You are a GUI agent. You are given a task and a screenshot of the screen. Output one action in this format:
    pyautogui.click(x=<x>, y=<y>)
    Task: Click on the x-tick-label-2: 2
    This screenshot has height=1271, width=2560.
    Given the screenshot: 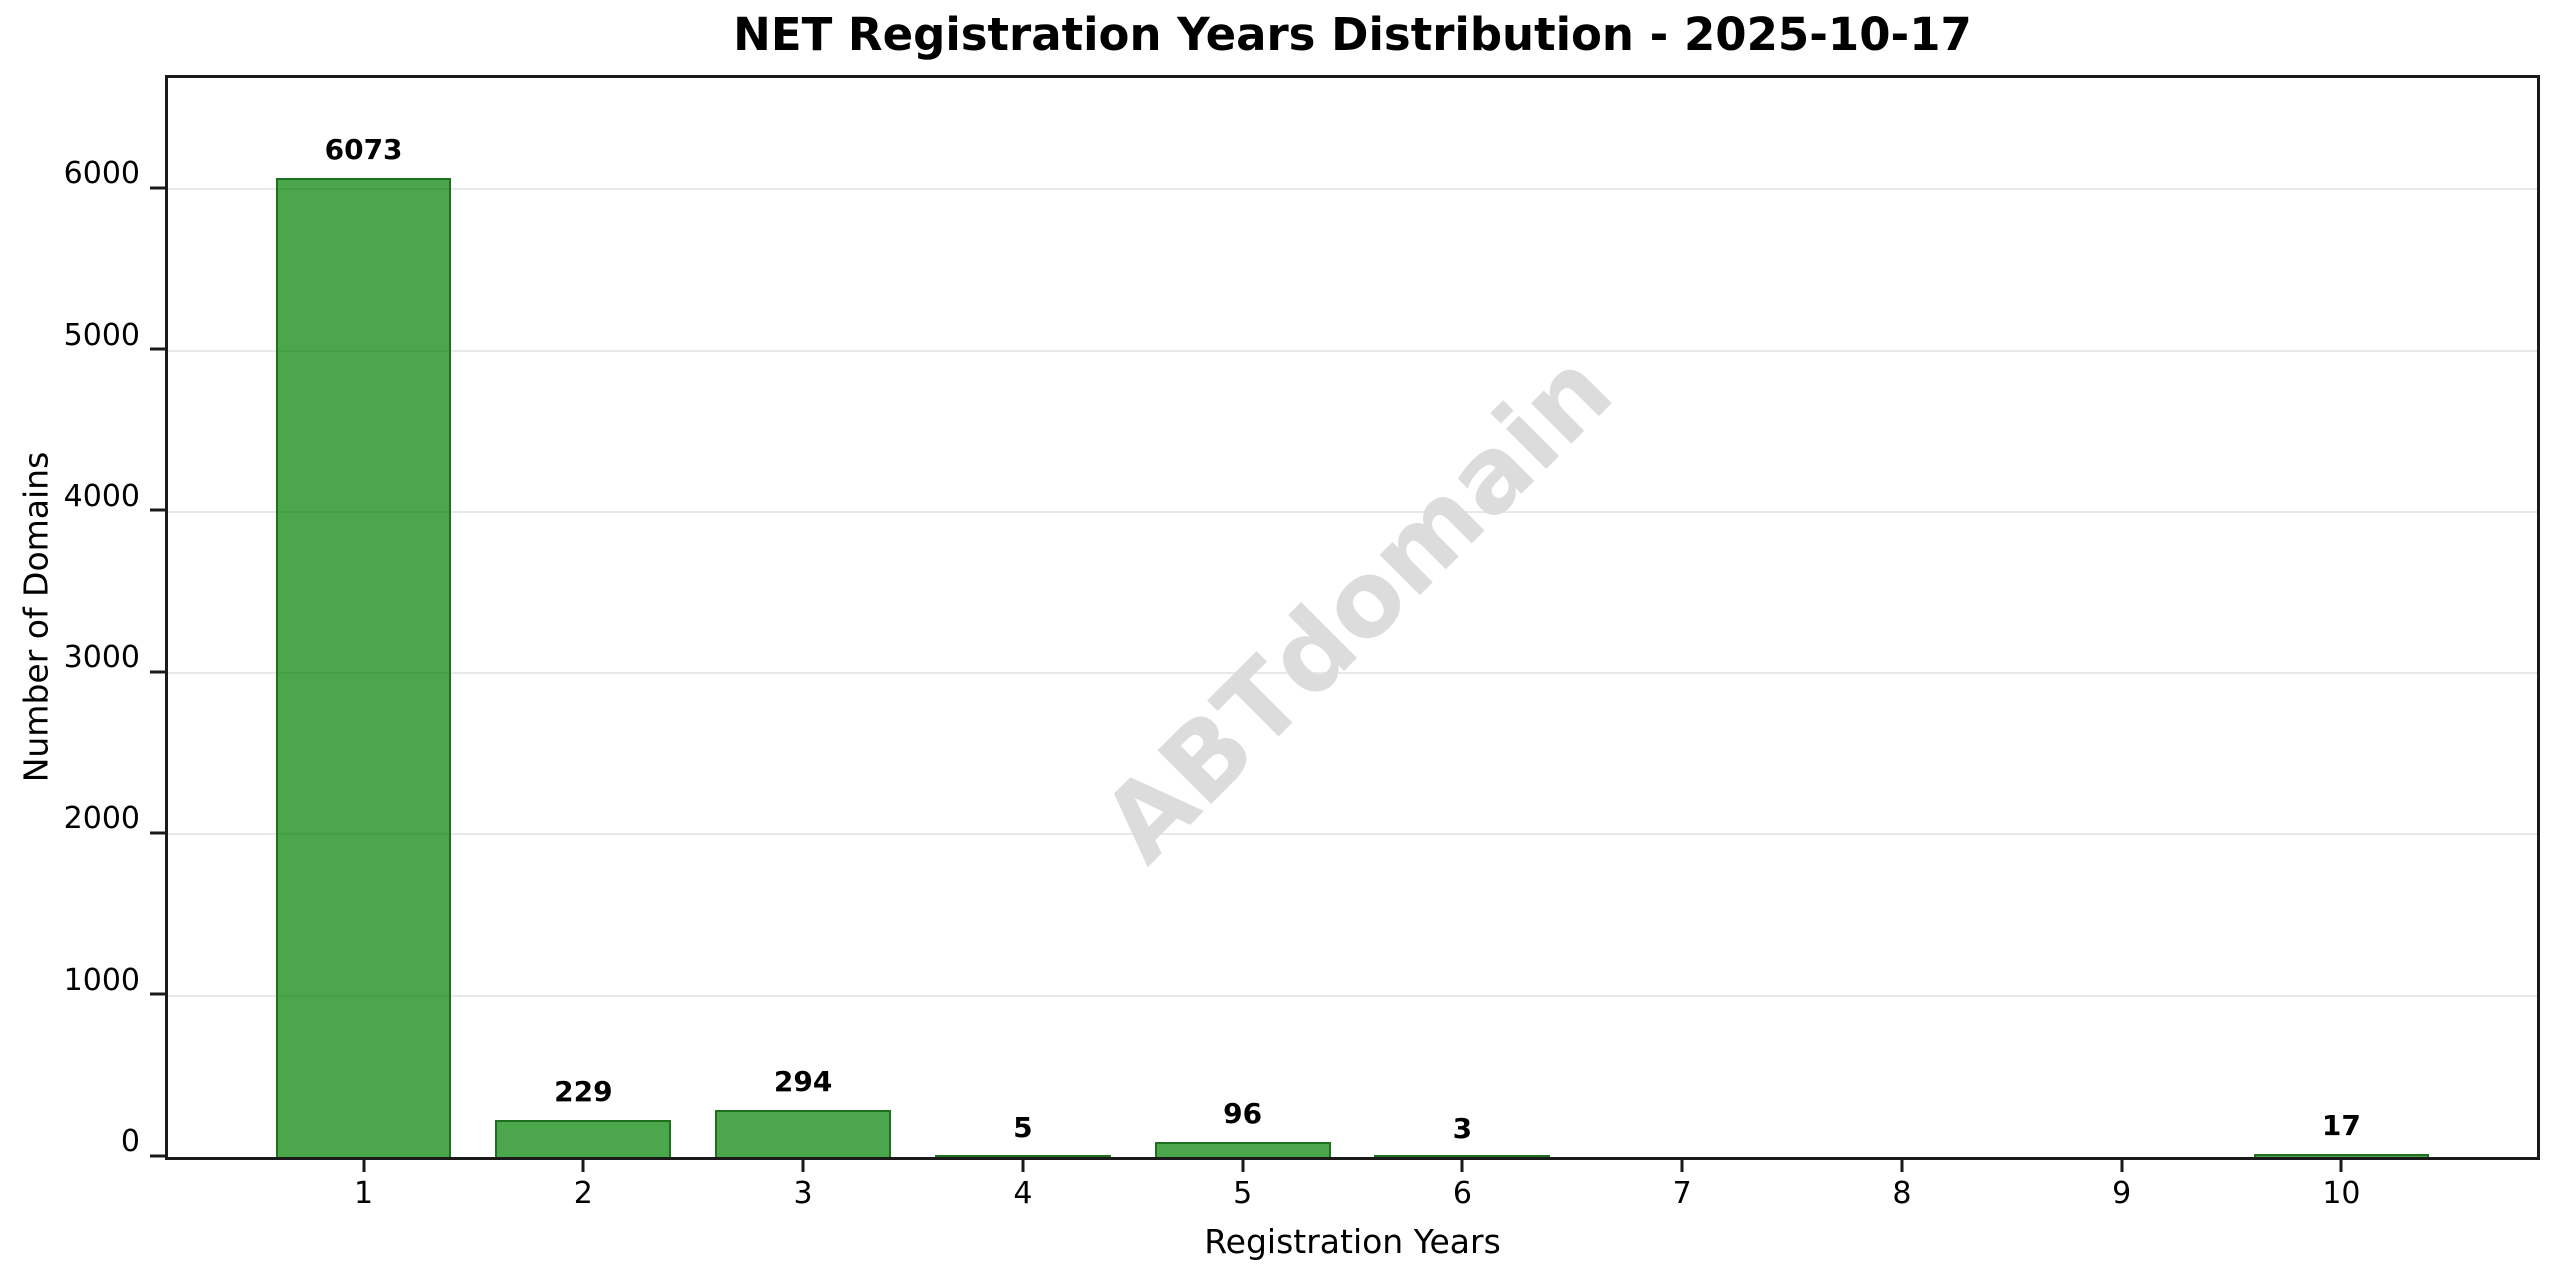 What is the action you would take?
    pyautogui.click(x=583, y=1193)
    